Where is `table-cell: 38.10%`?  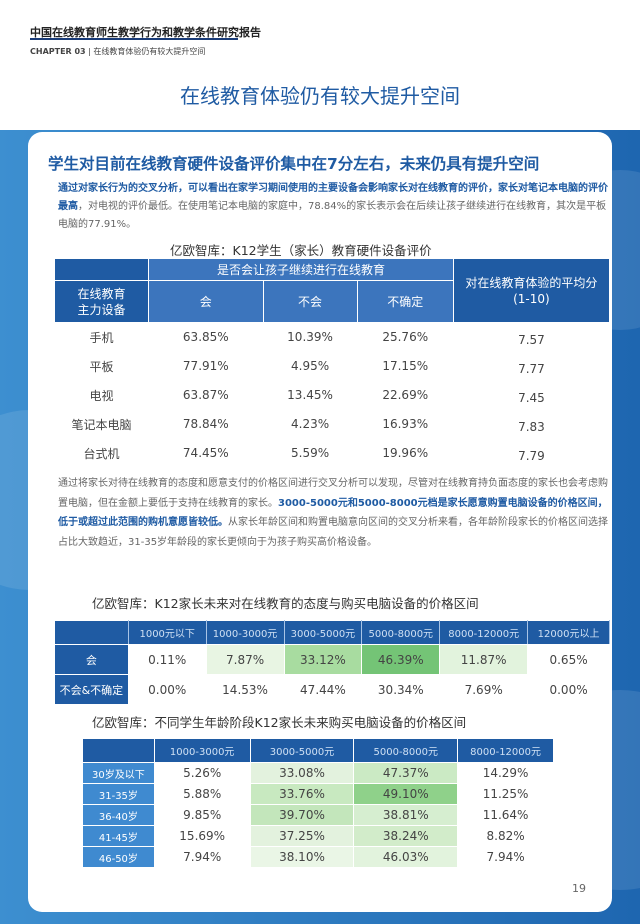
table-cell: 38.10% is located at coordinates (302, 857).